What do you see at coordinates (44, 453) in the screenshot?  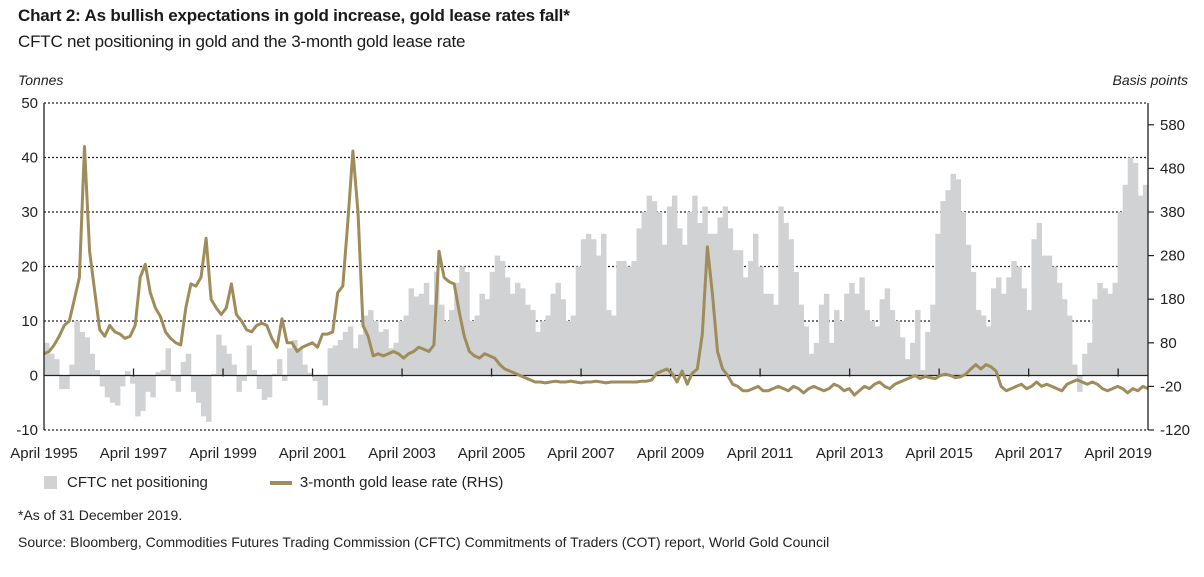 I see `x-tick-label: April 1995` at bounding box center [44, 453].